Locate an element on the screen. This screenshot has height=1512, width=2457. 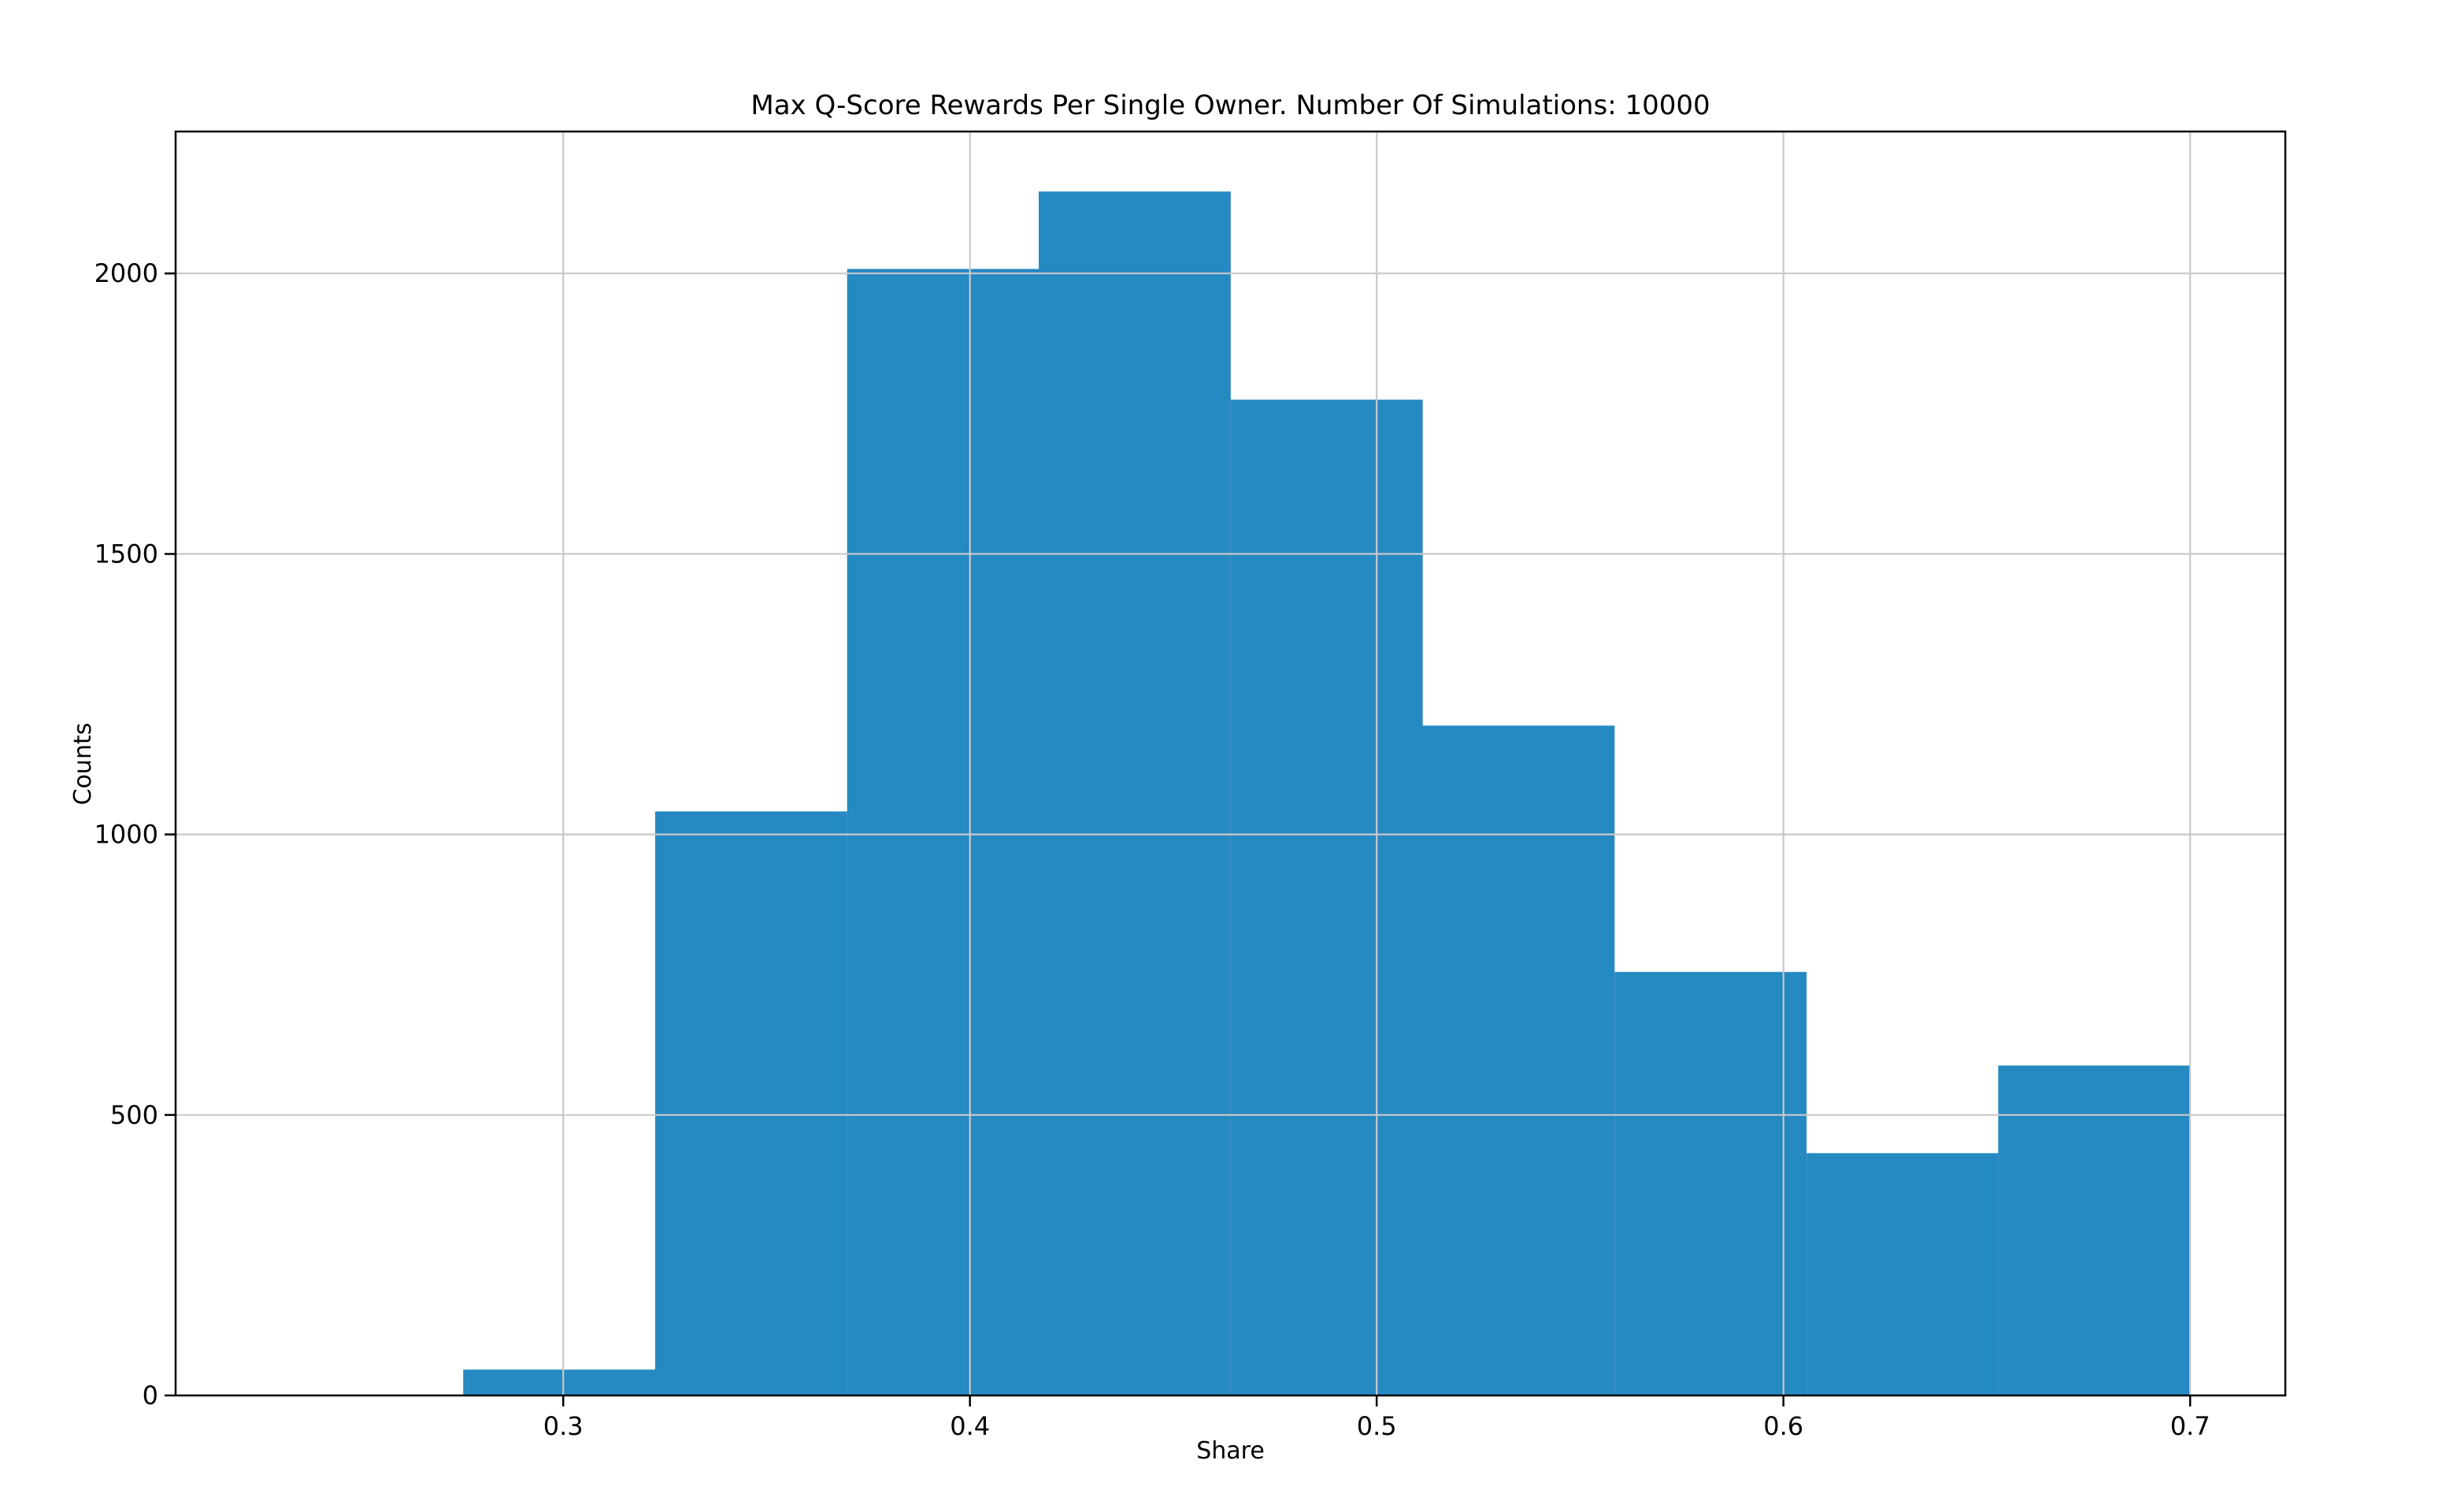
y-tick-label: 1500 is located at coordinates (126, 554).